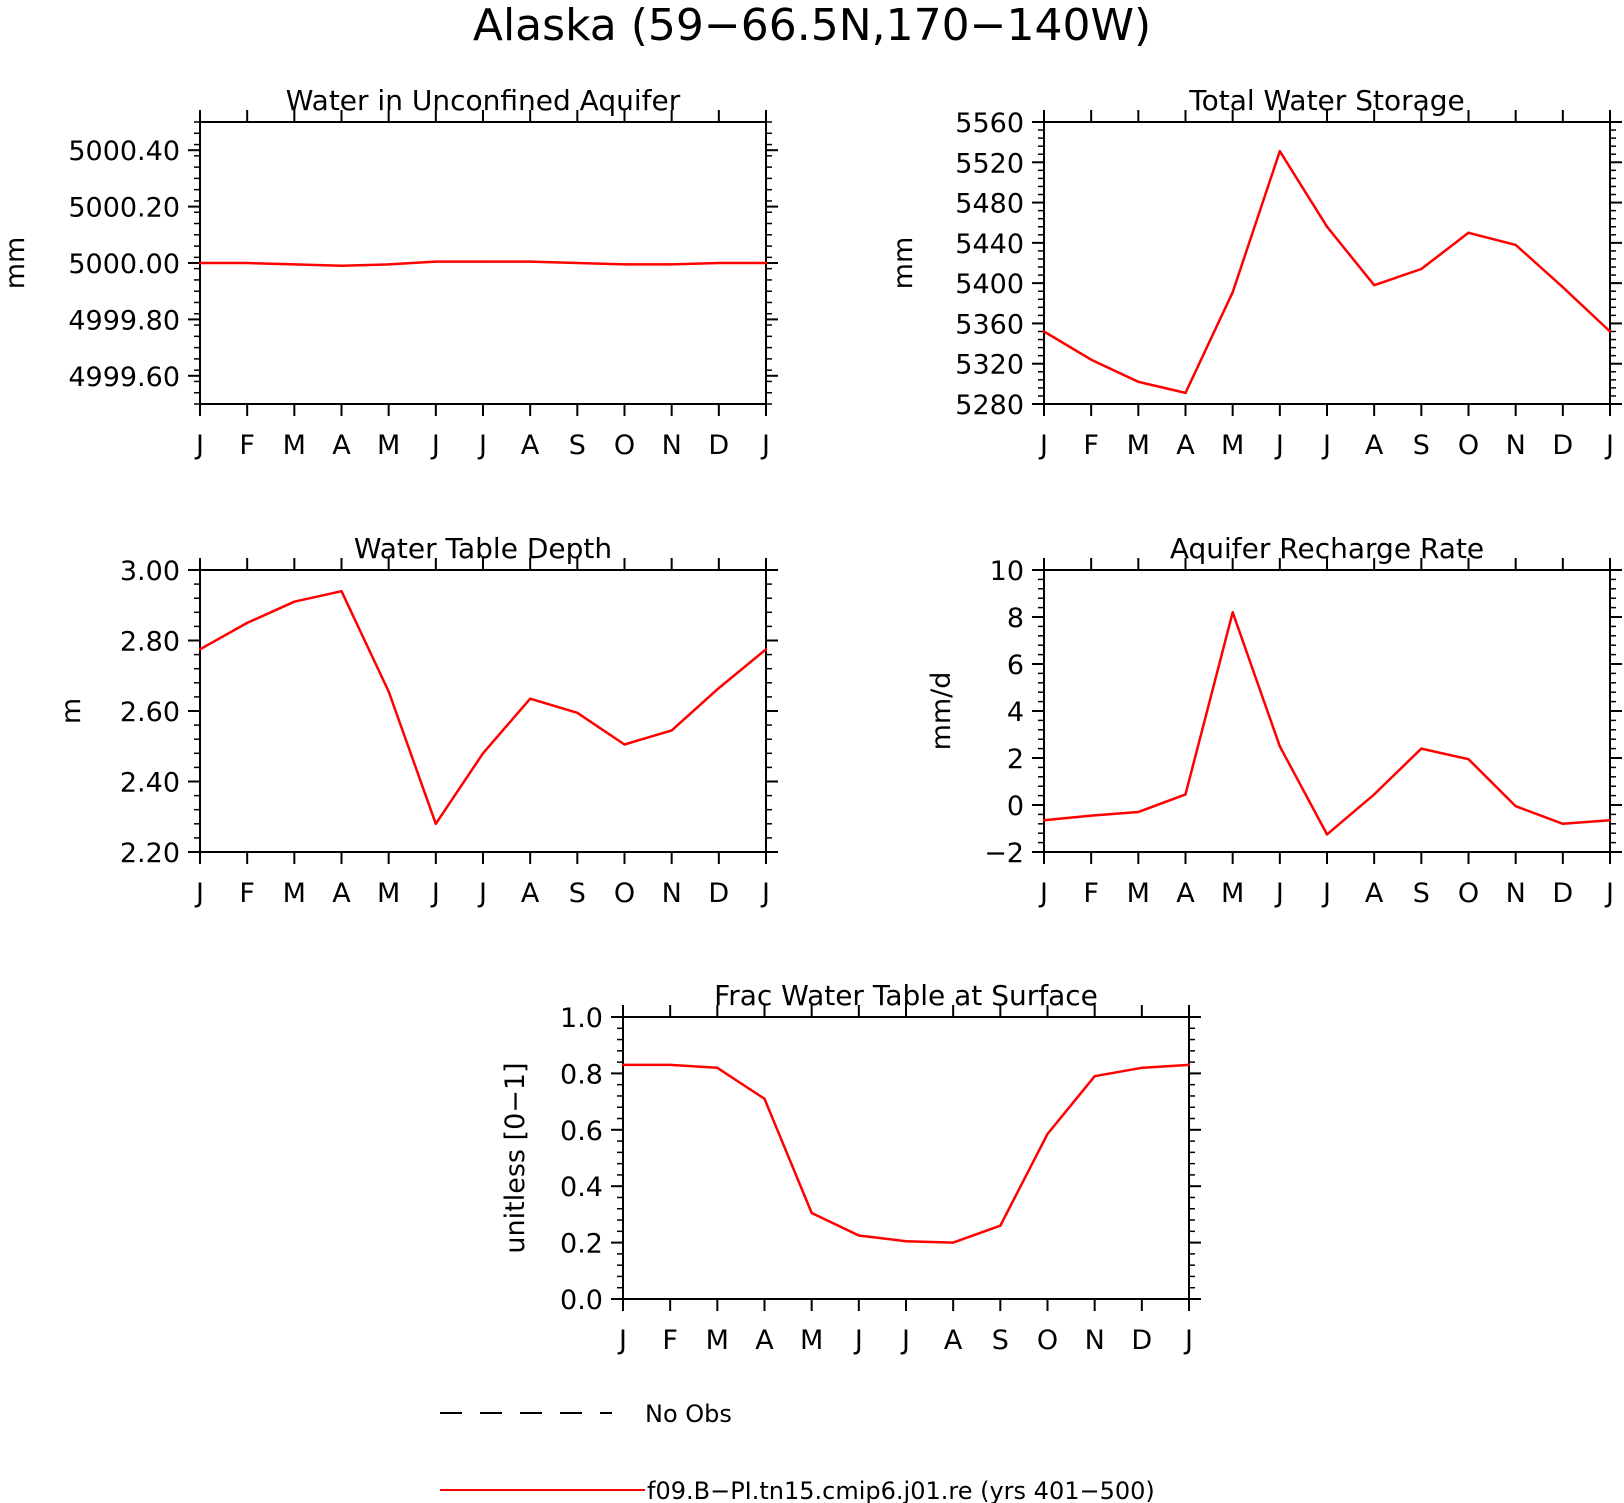 The width and height of the screenshot is (1624, 1503). I want to click on y-tick-label: −2, so click(1004, 853).